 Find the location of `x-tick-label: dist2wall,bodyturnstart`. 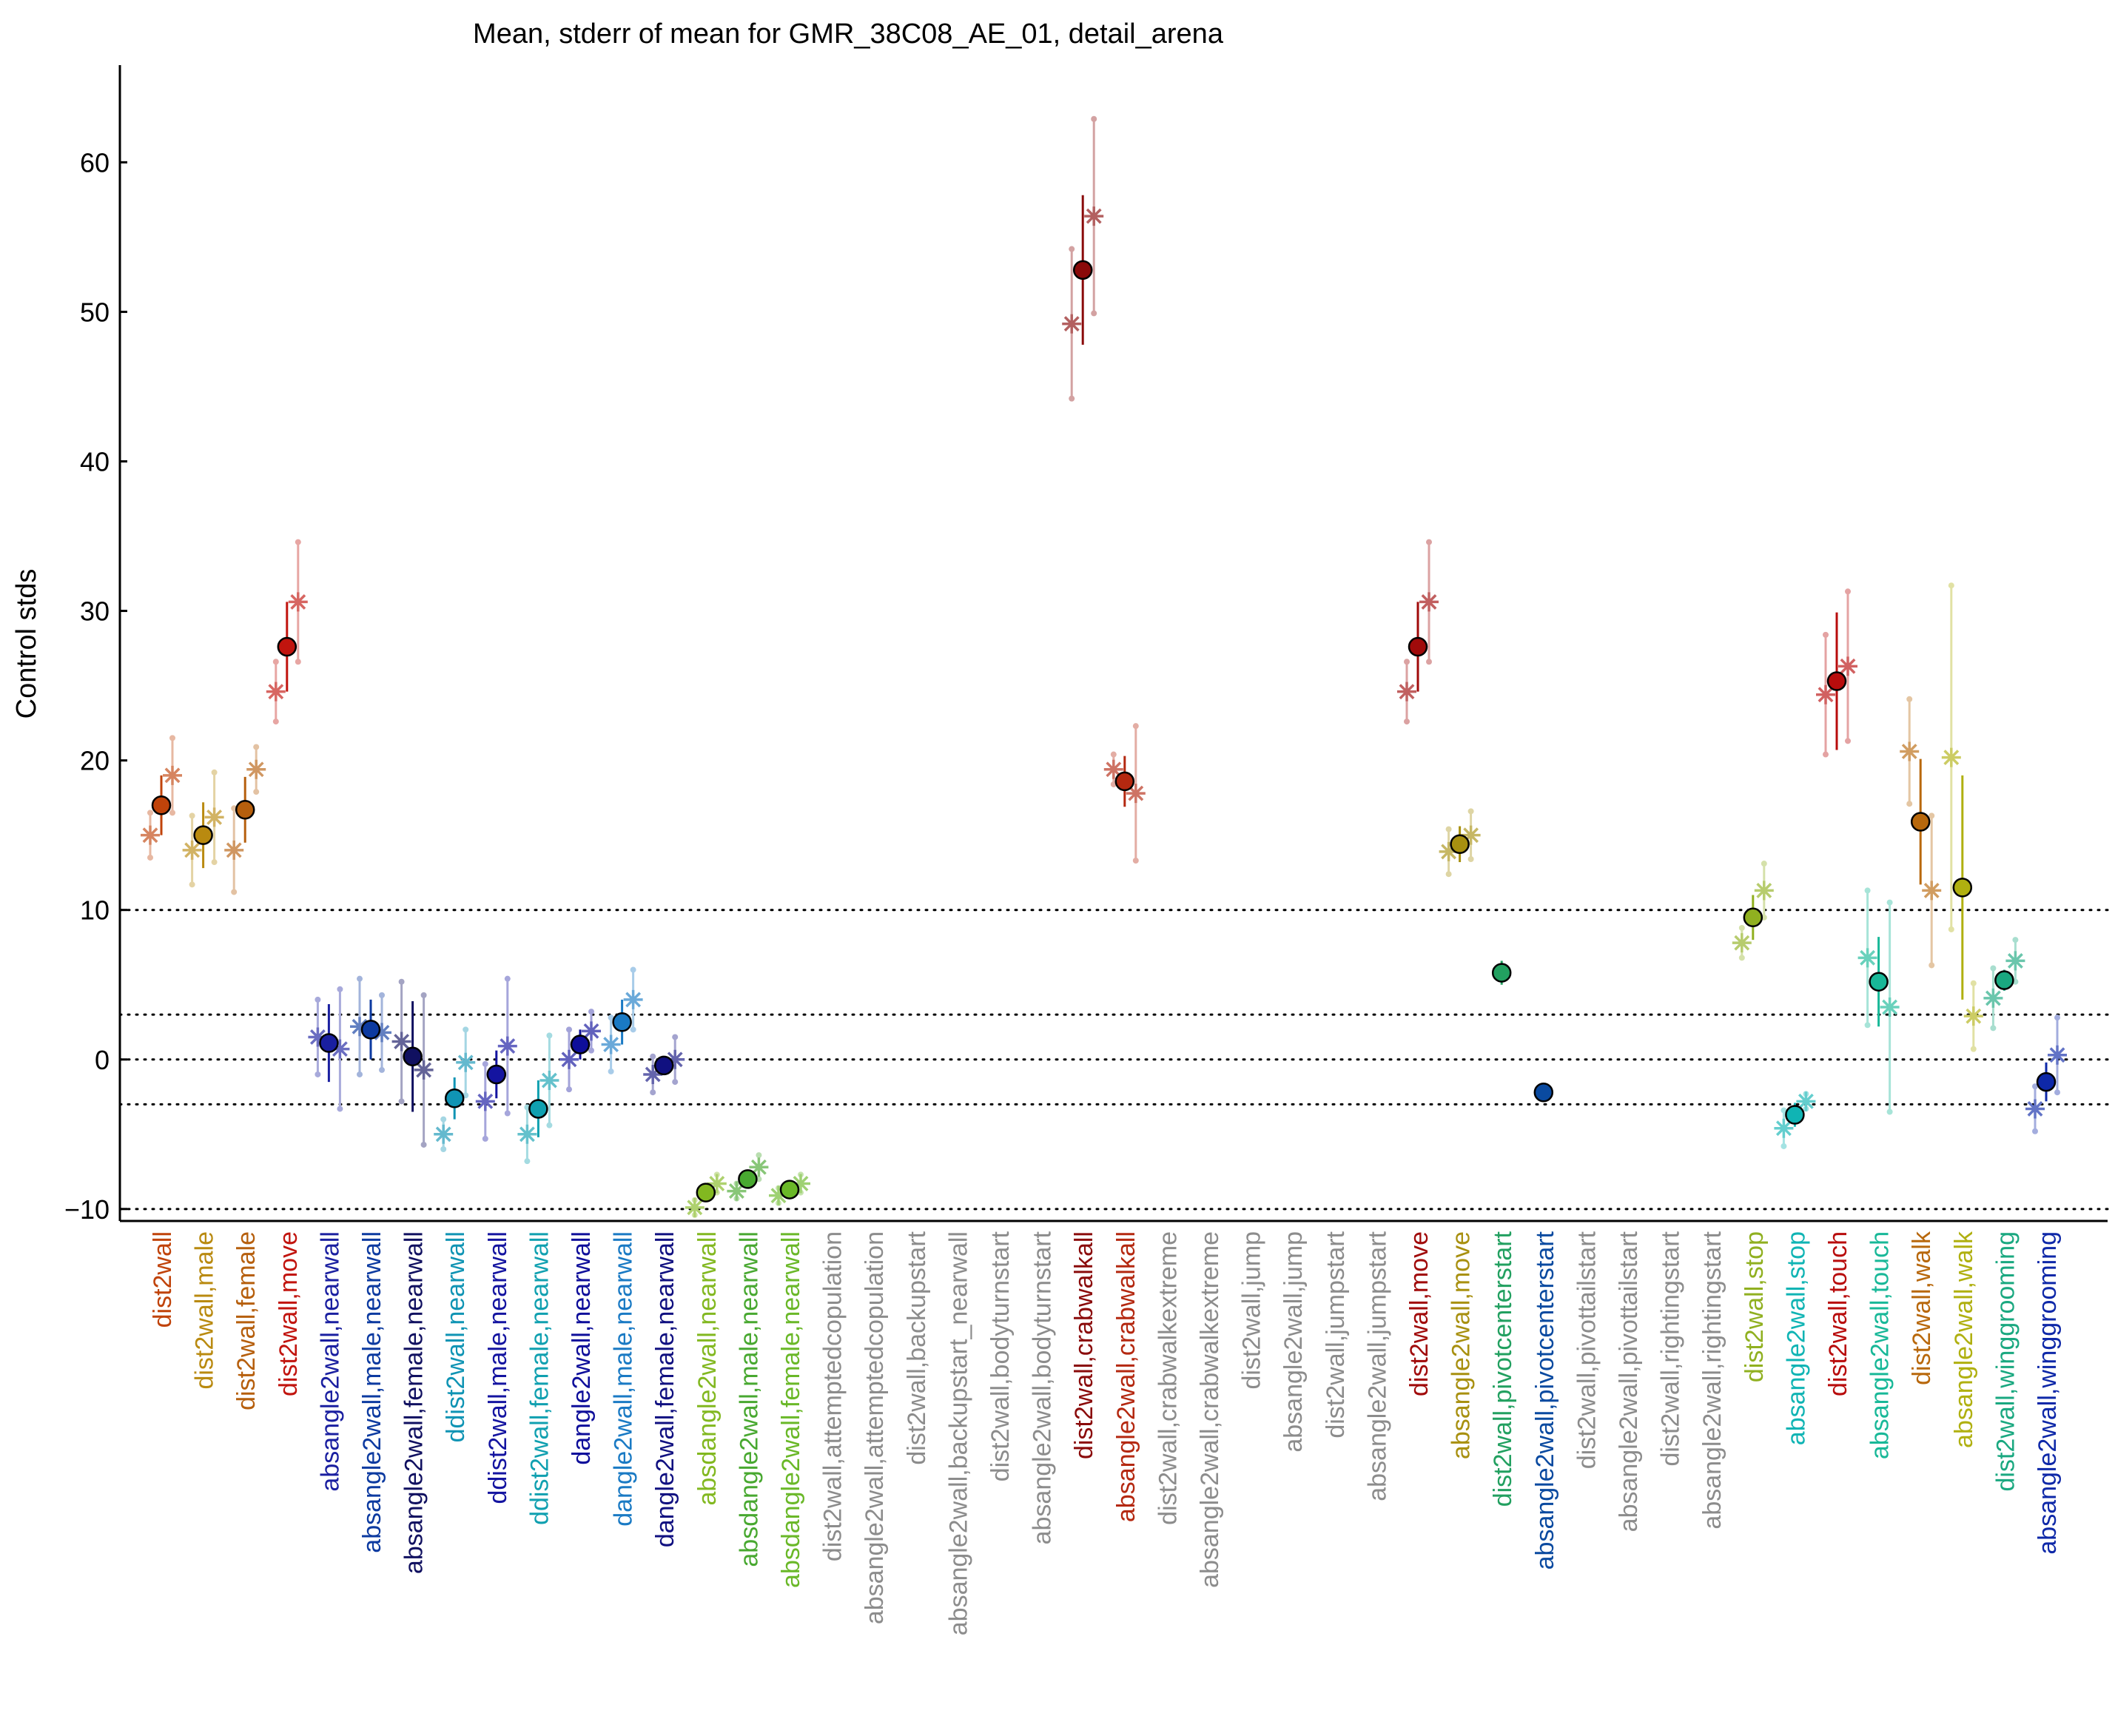

x-tick-label: dist2wall,bodyturnstart is located at coordinates (1000, 1356).